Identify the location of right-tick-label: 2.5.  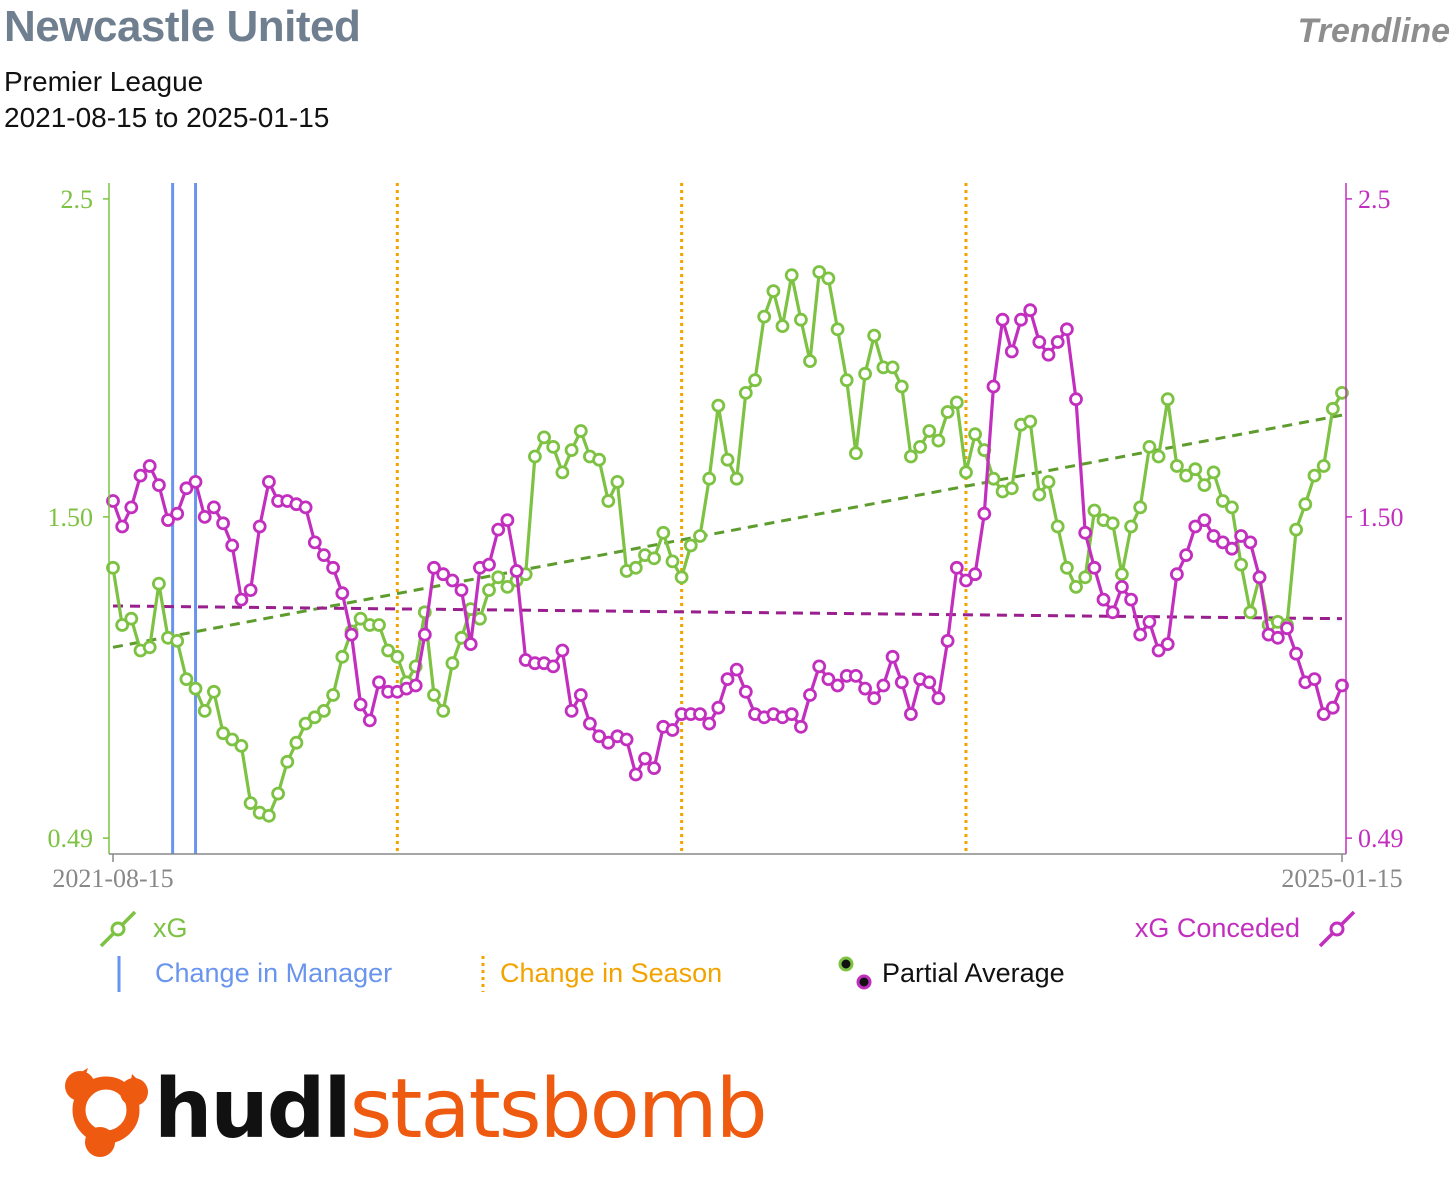
(1374, 199).